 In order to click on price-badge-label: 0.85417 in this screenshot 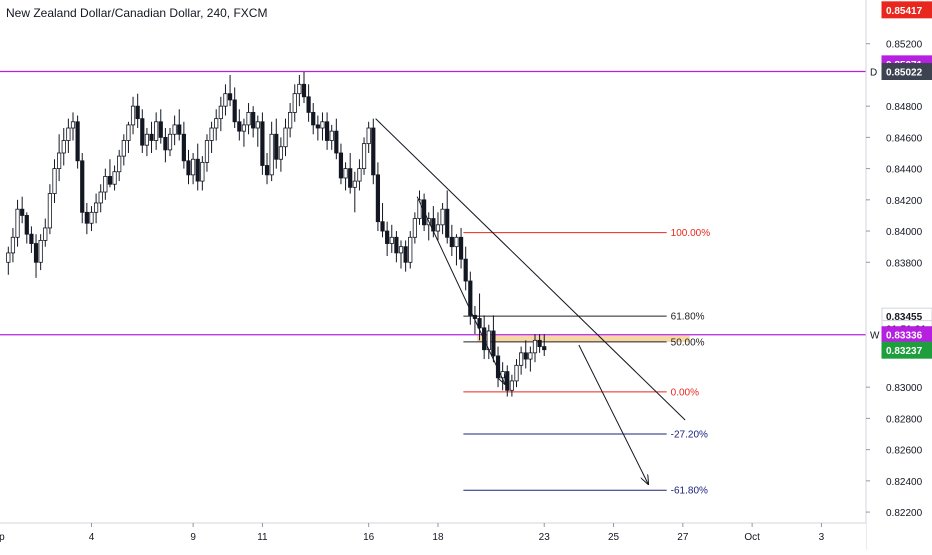, I will do `click(904, 11)`.